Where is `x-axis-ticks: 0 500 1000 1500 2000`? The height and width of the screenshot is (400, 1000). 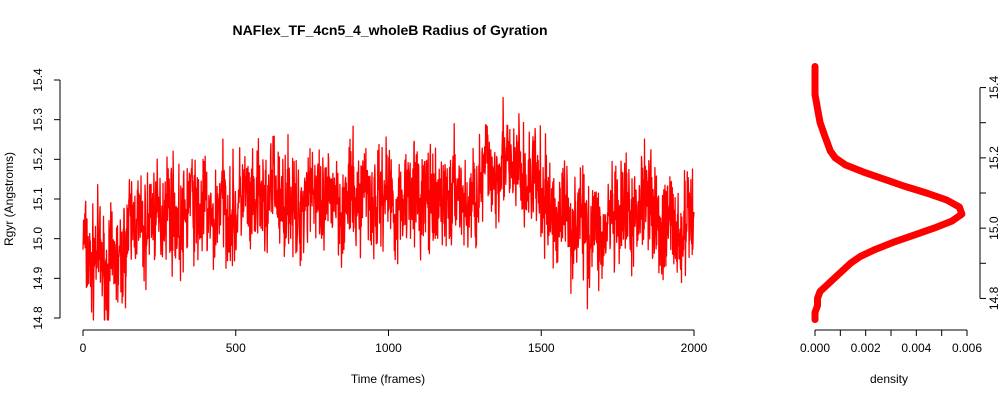 x-axis-ticks: 0 500 1000 1500 2000 is located at coordinates (394, 342).